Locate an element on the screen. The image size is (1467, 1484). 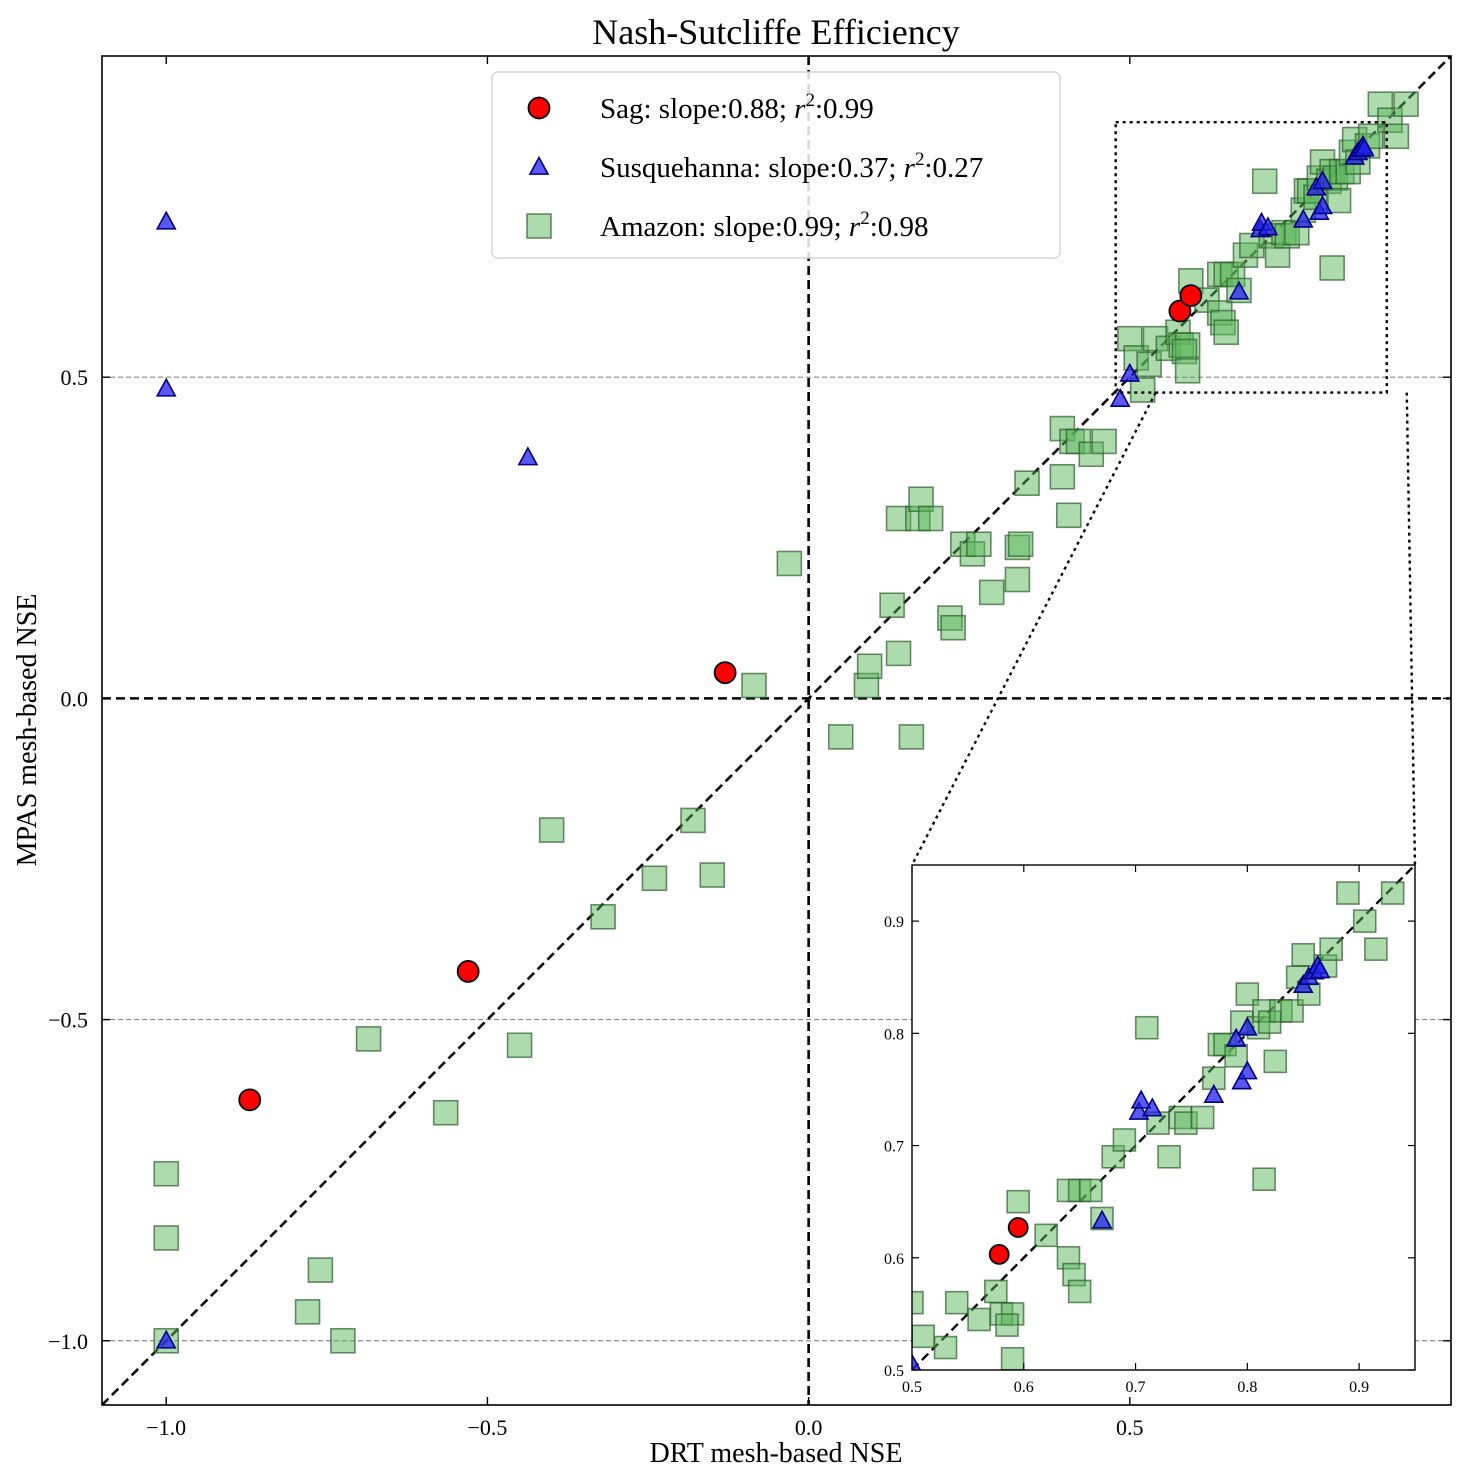
y-axis-label: MPAS mesh-based NSE is located at coordinates (27, 730).